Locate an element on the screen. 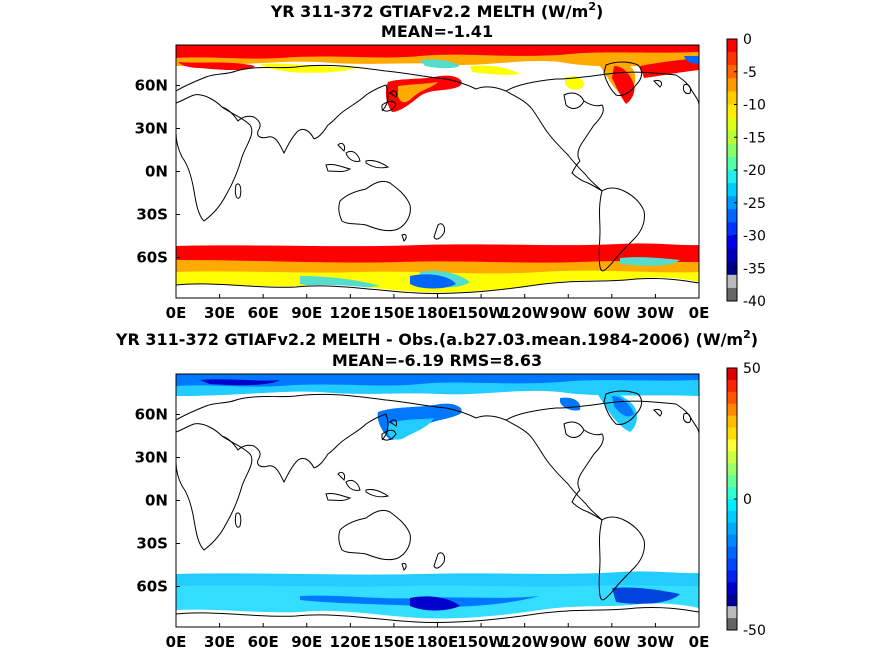 The height and width of the screenshot is (656, 875). colorbar-tick-label: -35 is located at coordinates (754, 269).